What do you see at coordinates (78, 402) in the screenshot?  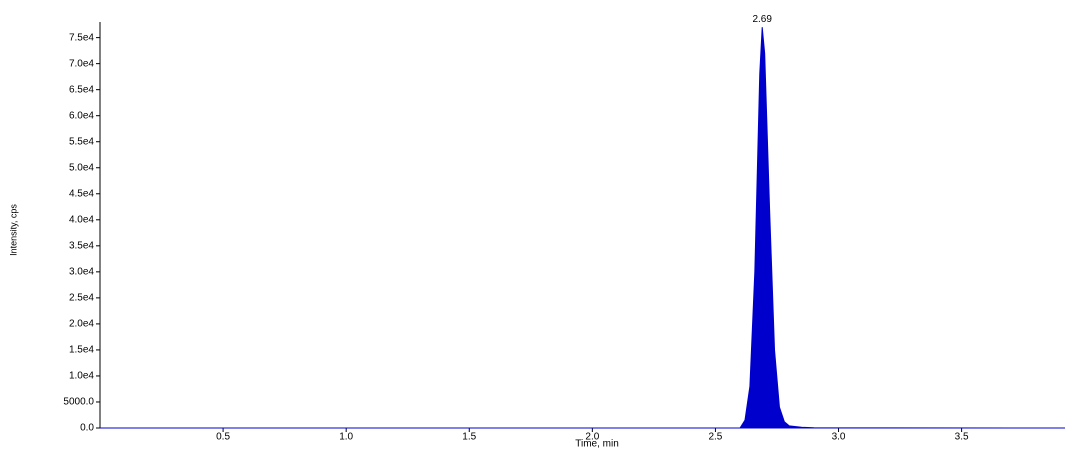 I see `y-tick-label: 5000.0` at bounding box center [78, 402].